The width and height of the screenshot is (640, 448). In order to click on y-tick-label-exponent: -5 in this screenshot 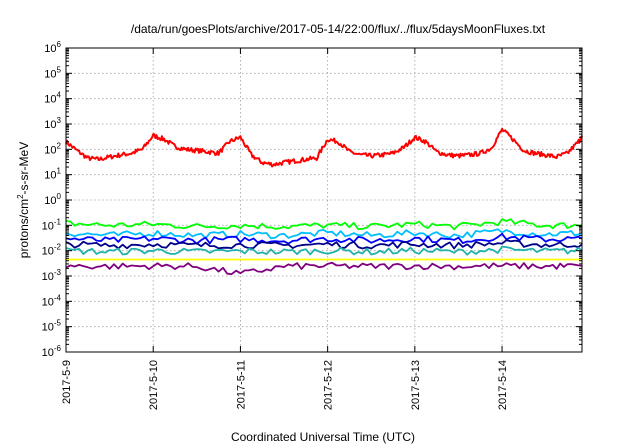, I will do `click(58, 323)`.